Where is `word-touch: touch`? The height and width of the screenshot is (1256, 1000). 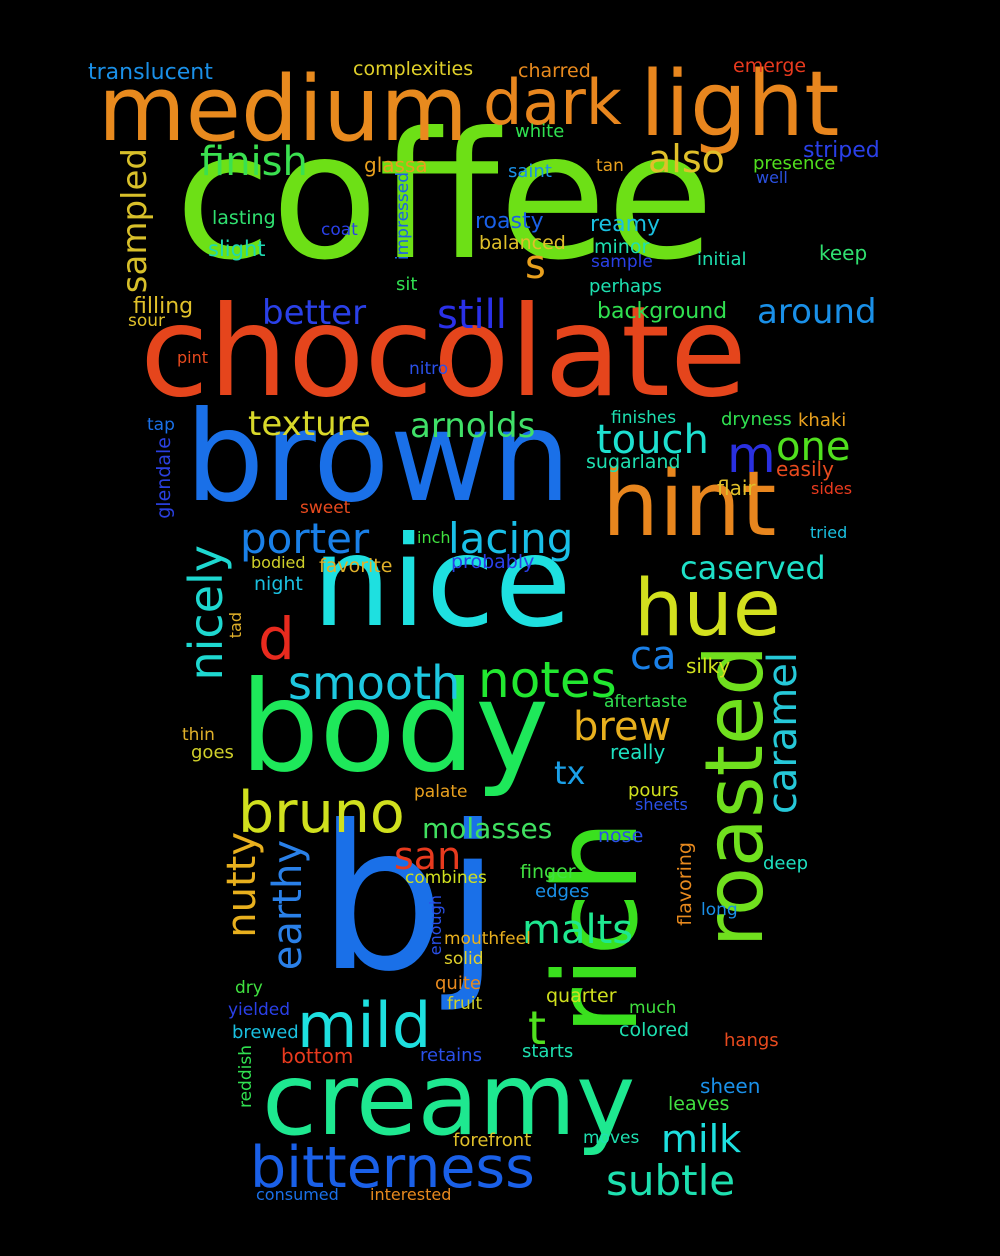 word-touch: touch is located at coordinates (652, 440).